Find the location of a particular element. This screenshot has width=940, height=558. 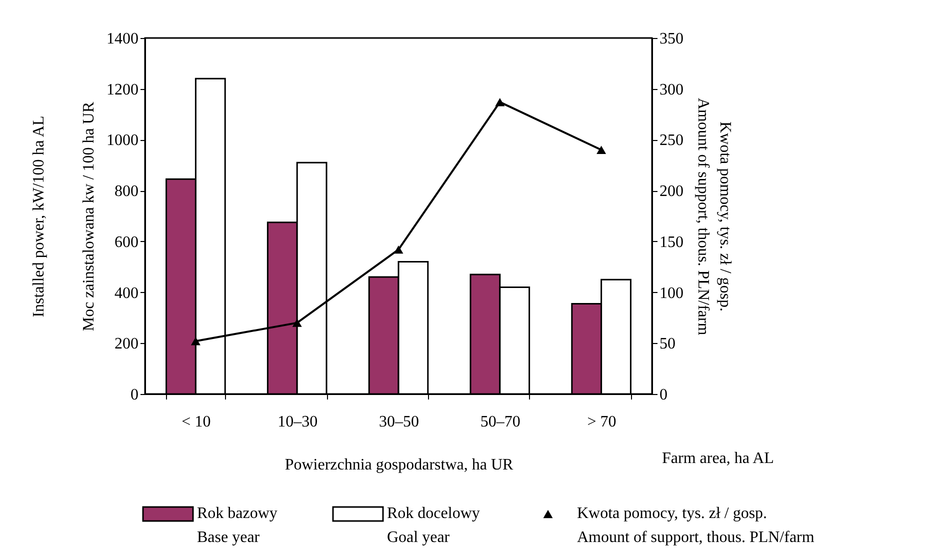

y2-axis-title: Kwota pomocy, tys. zł / gosp. Amount of support, thous. PLN/farm is located at coordinates (714, 217).